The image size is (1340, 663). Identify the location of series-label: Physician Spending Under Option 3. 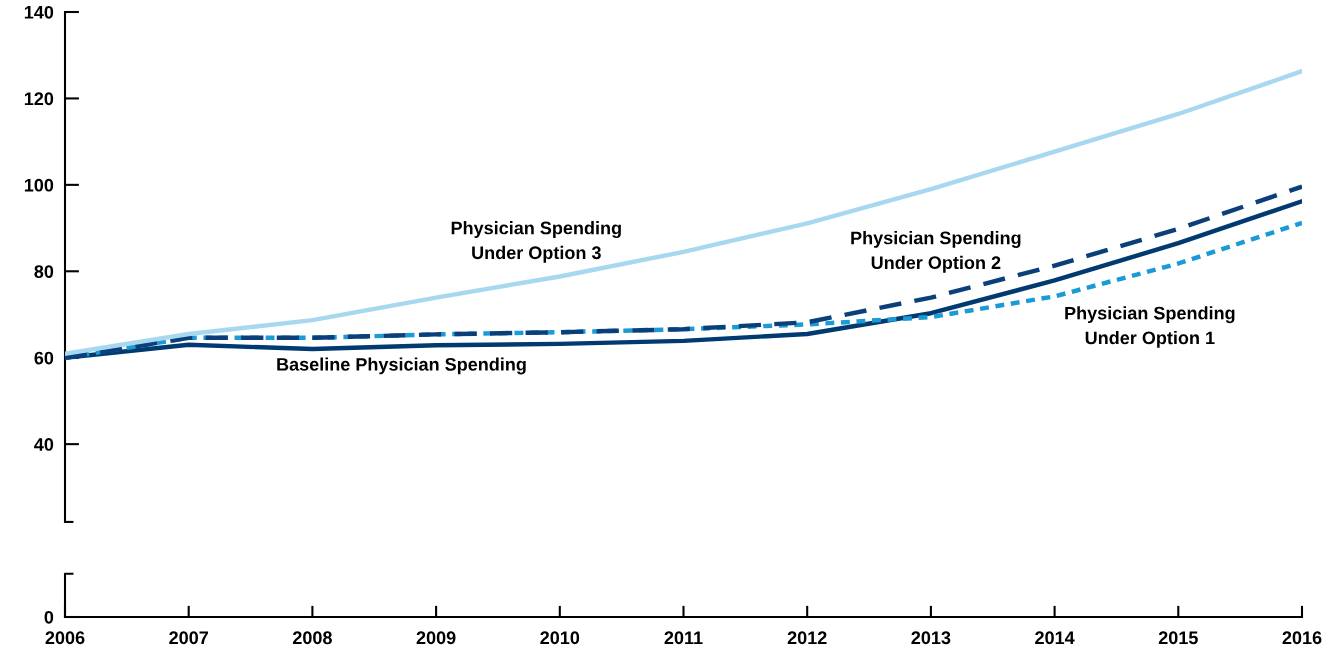
(536, 242).